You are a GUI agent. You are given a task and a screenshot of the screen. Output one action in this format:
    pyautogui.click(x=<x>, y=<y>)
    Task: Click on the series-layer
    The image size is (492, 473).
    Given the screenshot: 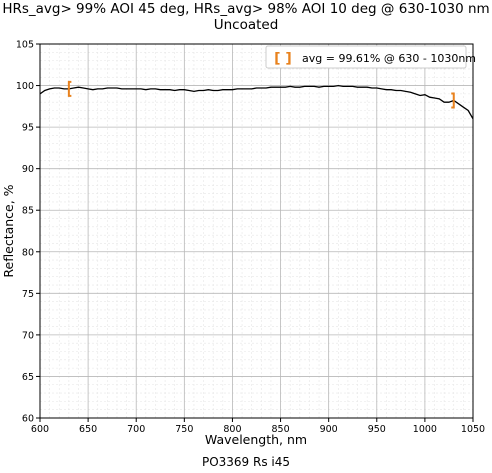 What is the action you would take?
    pyautogui.click(x=256, y=102)
    